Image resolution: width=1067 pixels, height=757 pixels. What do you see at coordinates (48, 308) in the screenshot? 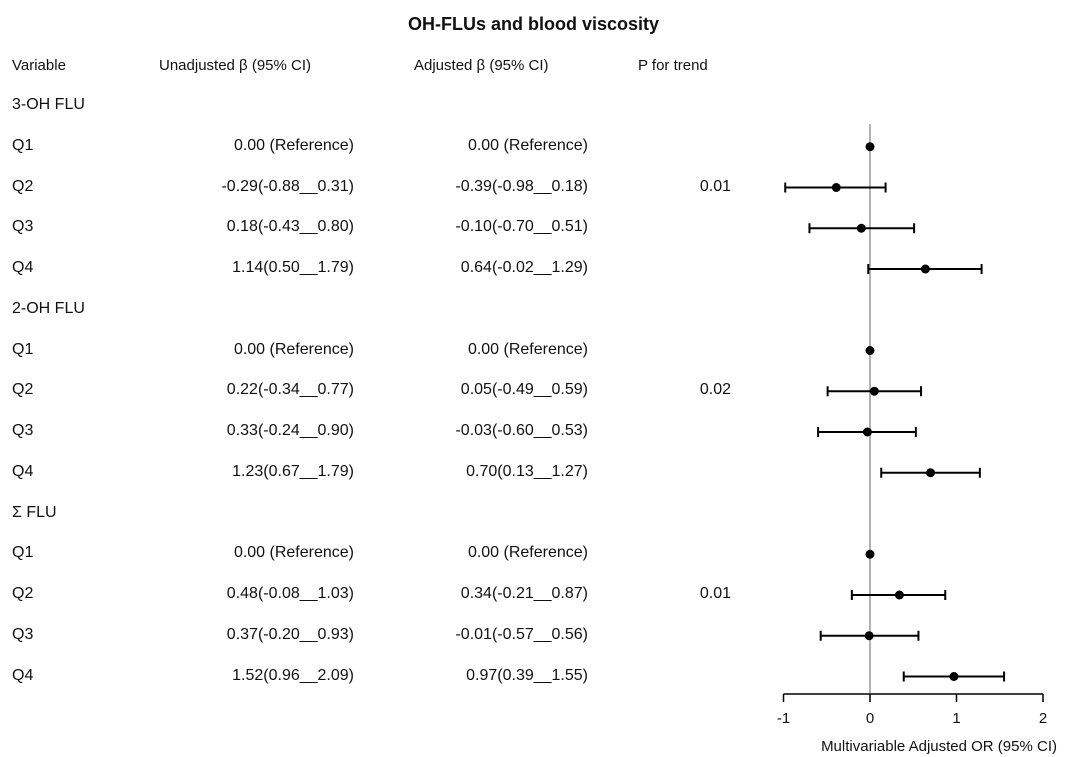
I see `group-label: 2-OH FLU` at bounding box center [48, 308].